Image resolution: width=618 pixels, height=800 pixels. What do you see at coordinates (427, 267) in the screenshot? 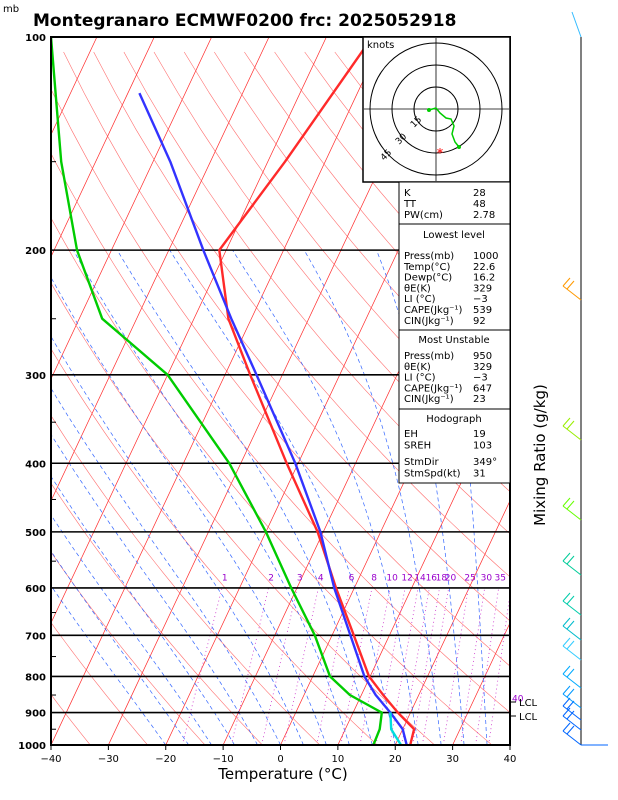
I see `info-label: Temp(°C)` at bounding box center [427, 267].